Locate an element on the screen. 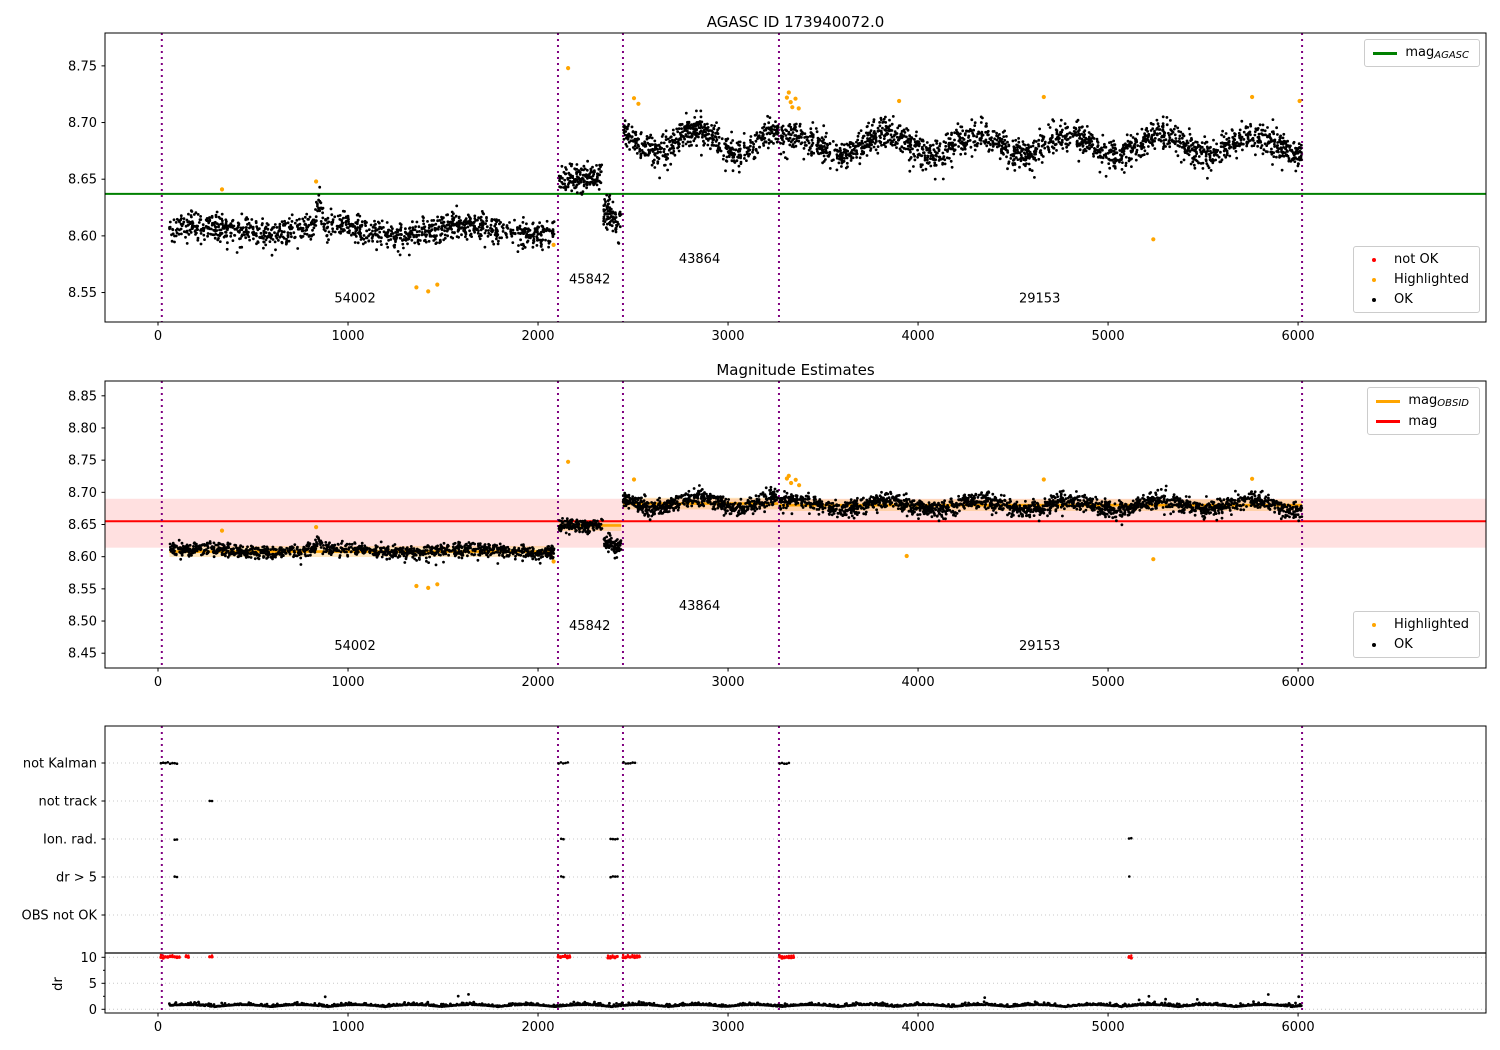 The image size is (1500, 1050). y-tick-label: 8.45 is located at coordinates (82, 654).